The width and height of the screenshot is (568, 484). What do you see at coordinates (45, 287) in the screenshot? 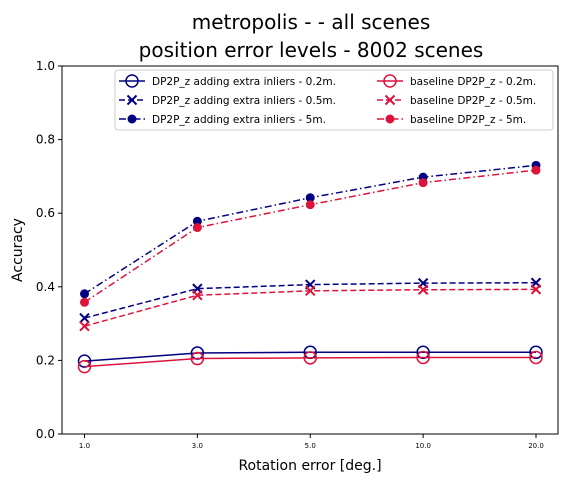
I see `y-tick-label: 0.4` at bounding box center [45, 287].